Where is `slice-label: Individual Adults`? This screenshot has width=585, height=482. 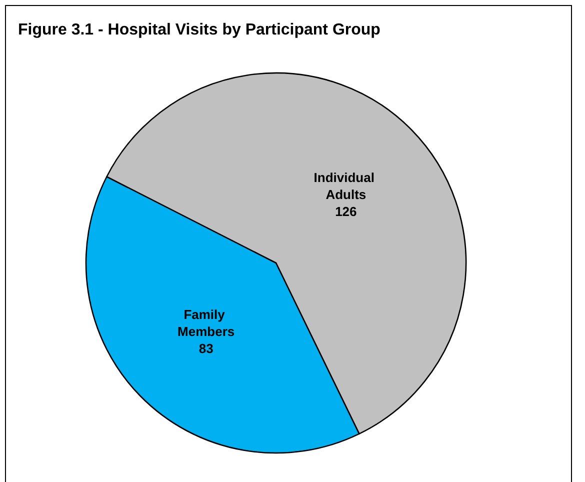
slice-label: Individual Adults is located at coordinates (346, 186).